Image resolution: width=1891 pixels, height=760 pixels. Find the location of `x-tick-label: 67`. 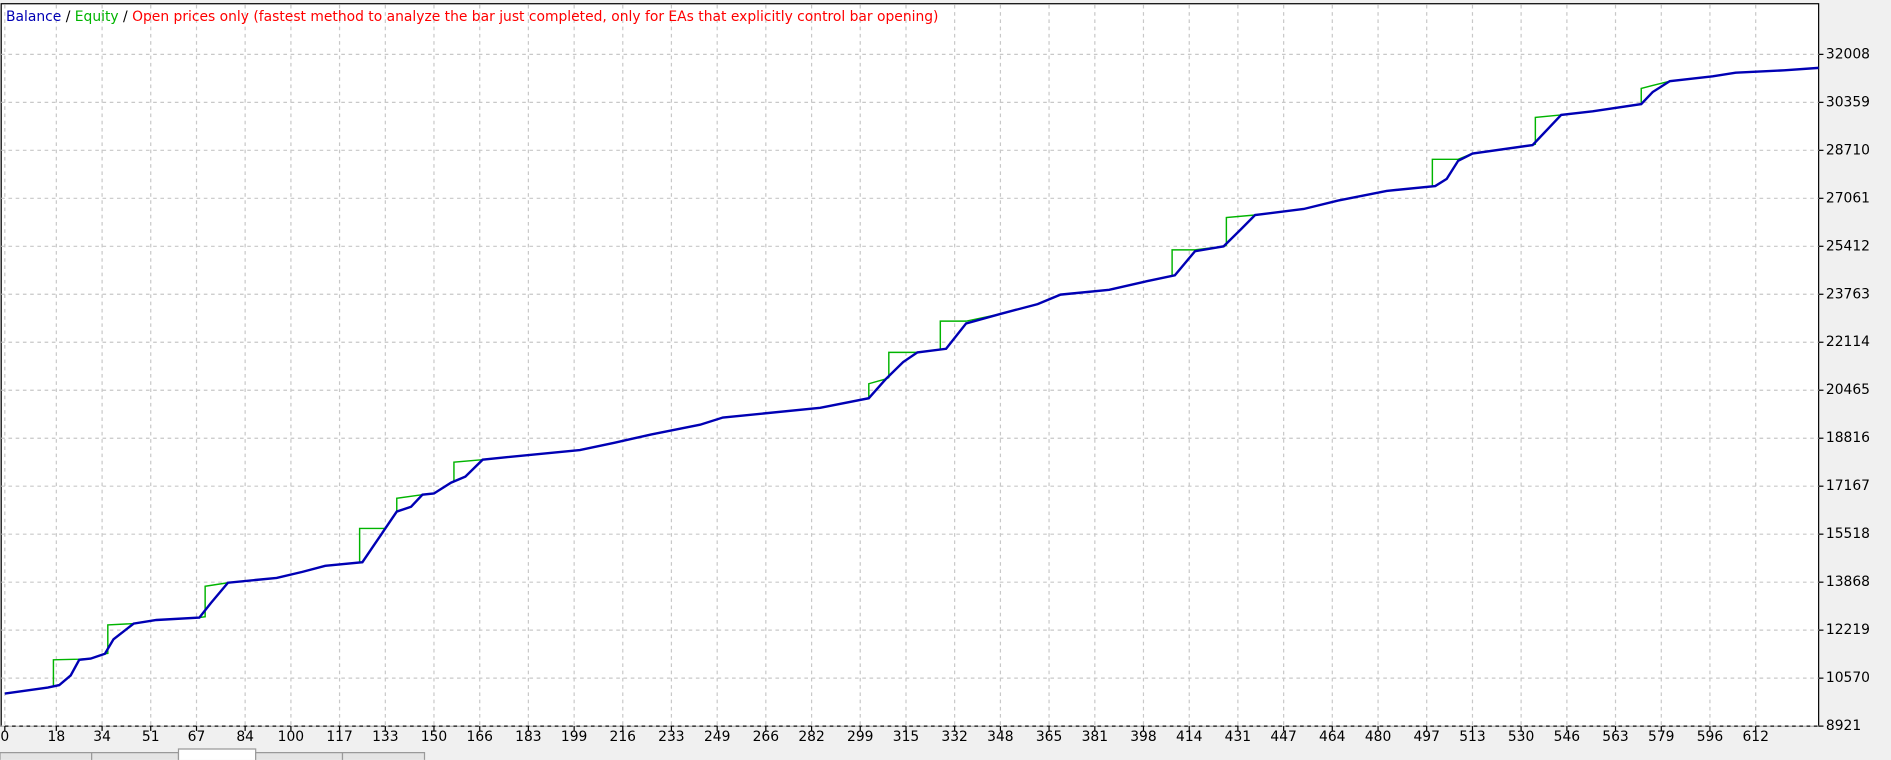

x-tick-label: 67 is located at coordinates (197, 737).